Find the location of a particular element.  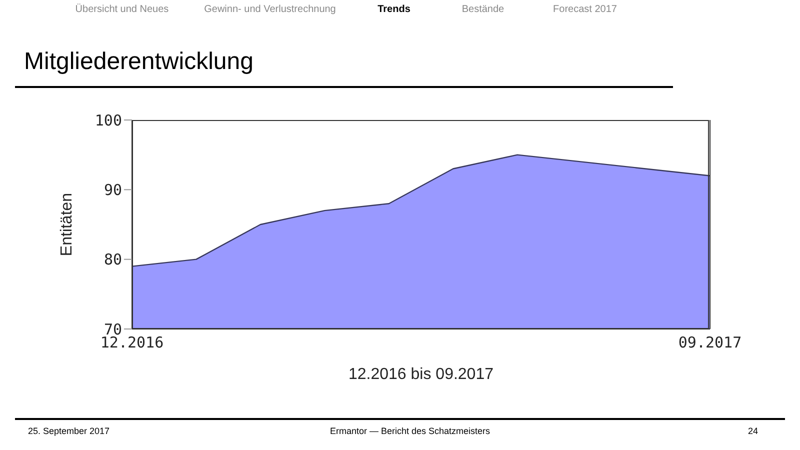

x-tick-label: 09.2017 is located at coordinates (710, 343).